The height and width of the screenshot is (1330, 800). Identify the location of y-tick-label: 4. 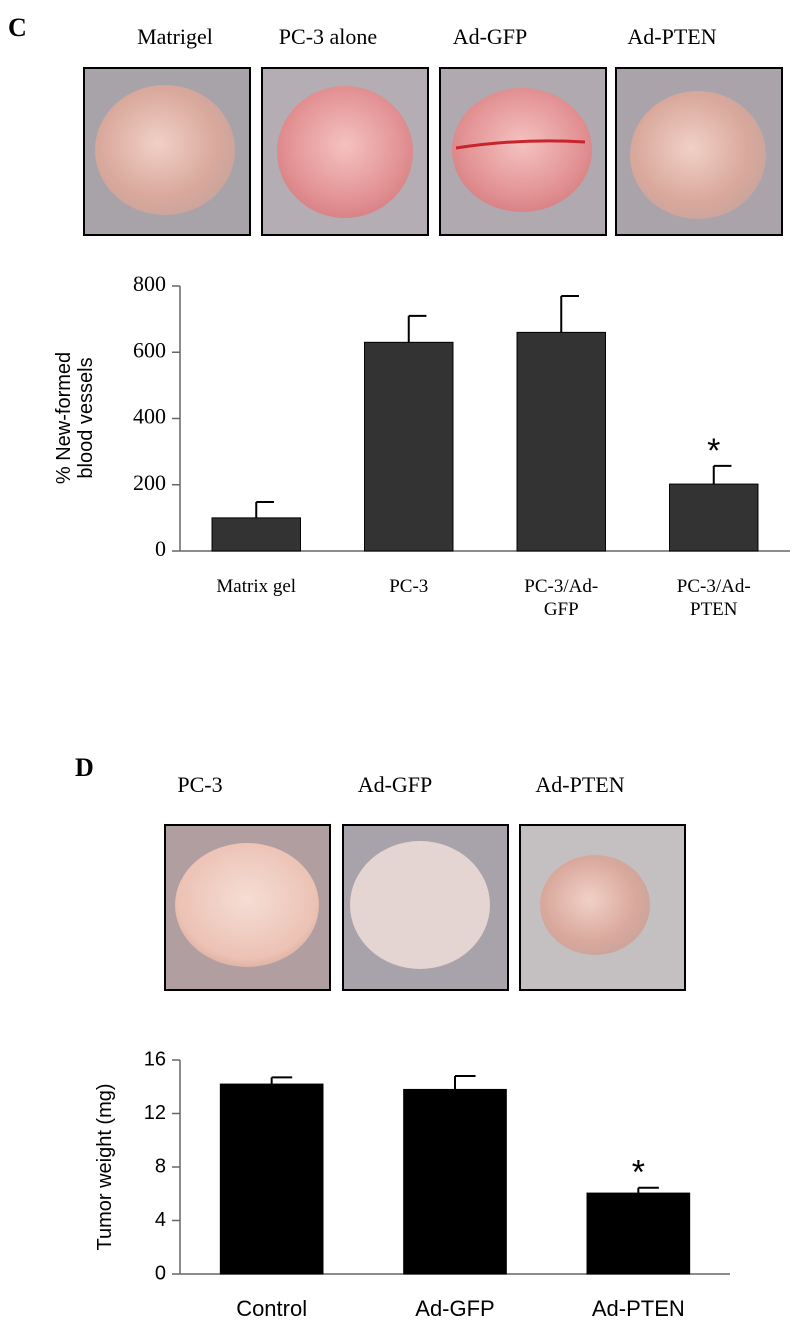
(160, 1220).